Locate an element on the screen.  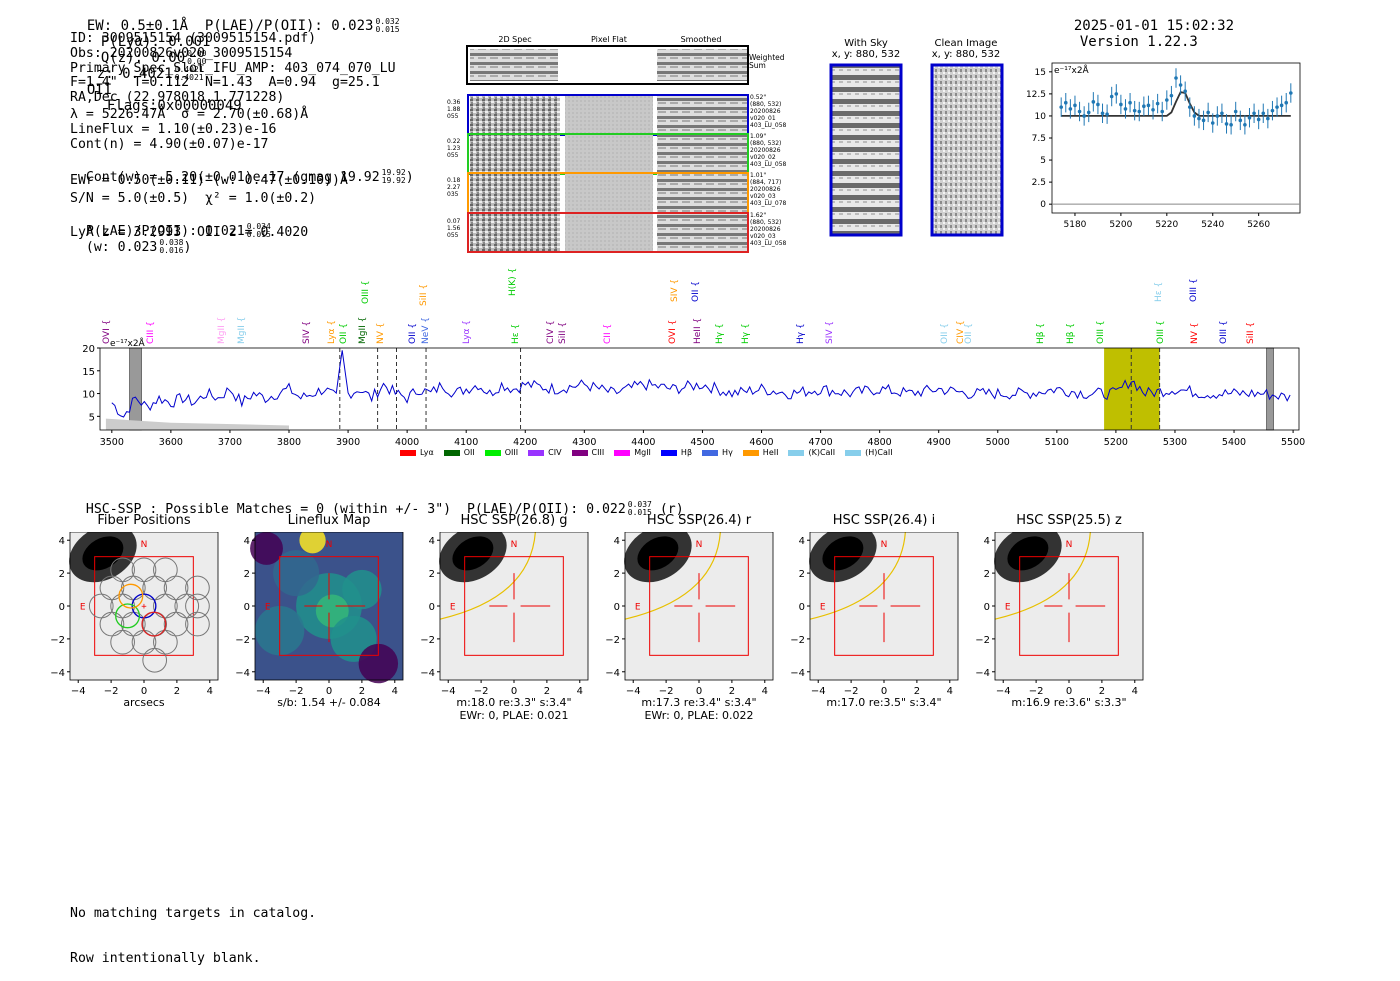
north-label: N is located at coordinates (514, 545).